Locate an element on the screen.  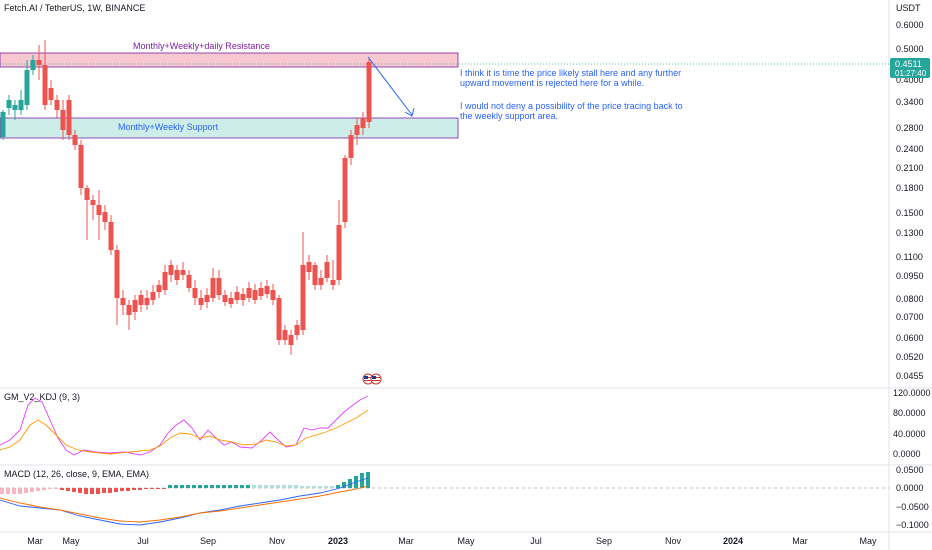
current-price-value: 0.4511 is located at coordinates (908, 64).